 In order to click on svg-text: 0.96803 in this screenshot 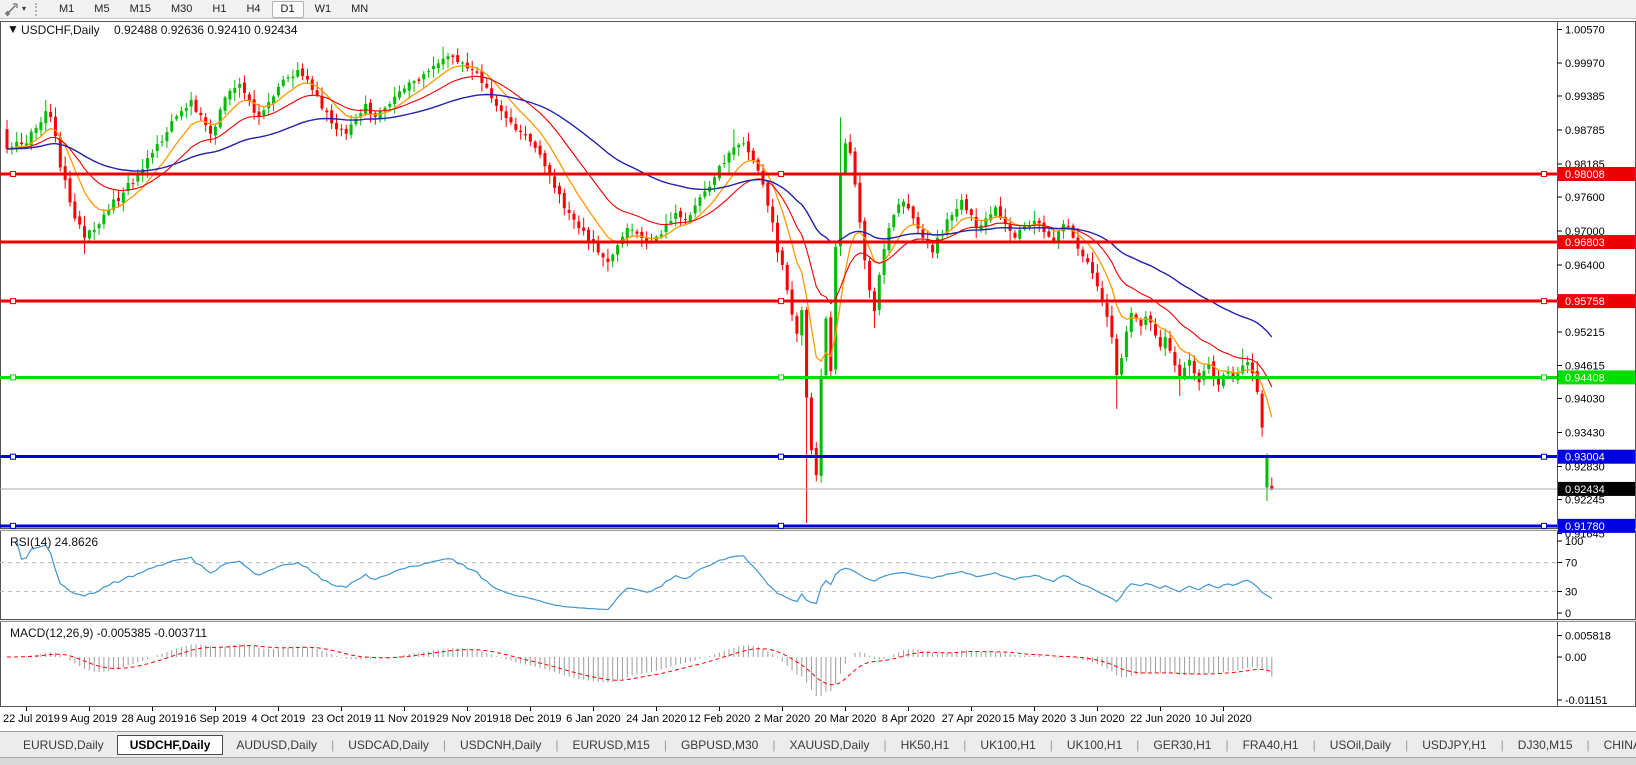, I will do `click(1585, 243)`.